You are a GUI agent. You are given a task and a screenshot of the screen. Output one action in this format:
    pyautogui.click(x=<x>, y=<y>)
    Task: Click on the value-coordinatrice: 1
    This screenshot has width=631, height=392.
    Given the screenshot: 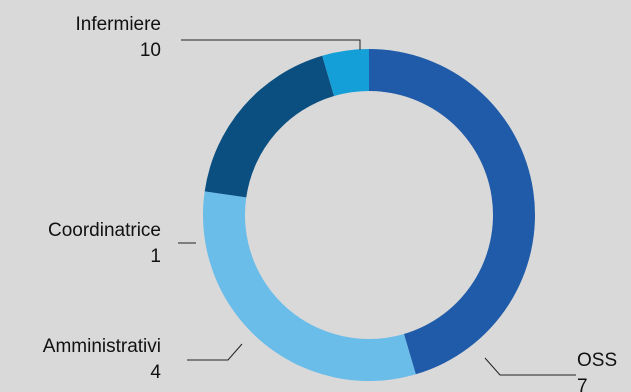 What is the action you would take?
    pyautogui.click(x=155, y=256)
    